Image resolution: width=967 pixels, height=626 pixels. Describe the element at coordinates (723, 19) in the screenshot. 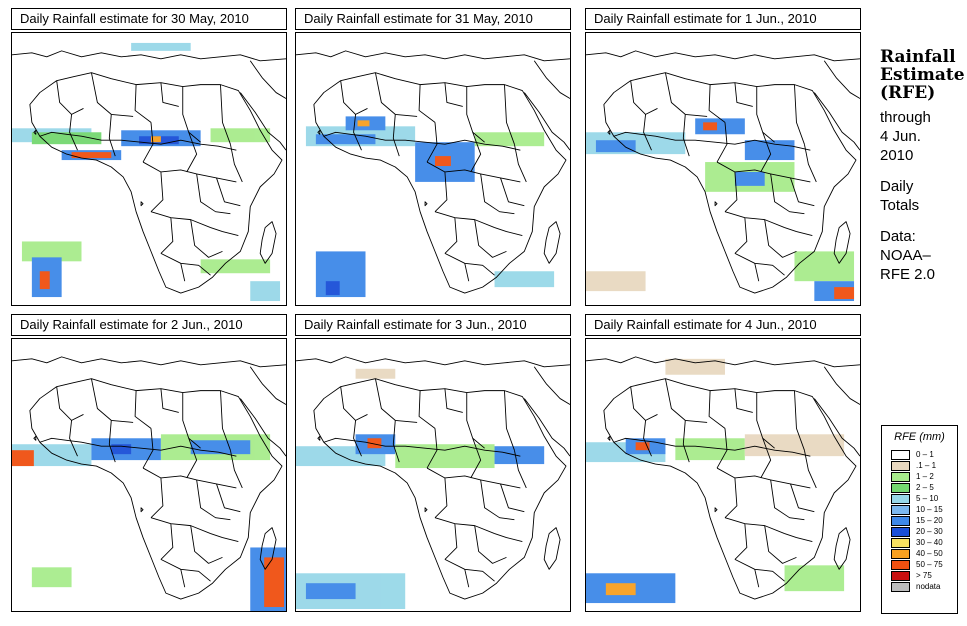

I see `panel-title: Daily Rainfall estimate for 1 Jun., 2010` at that location.